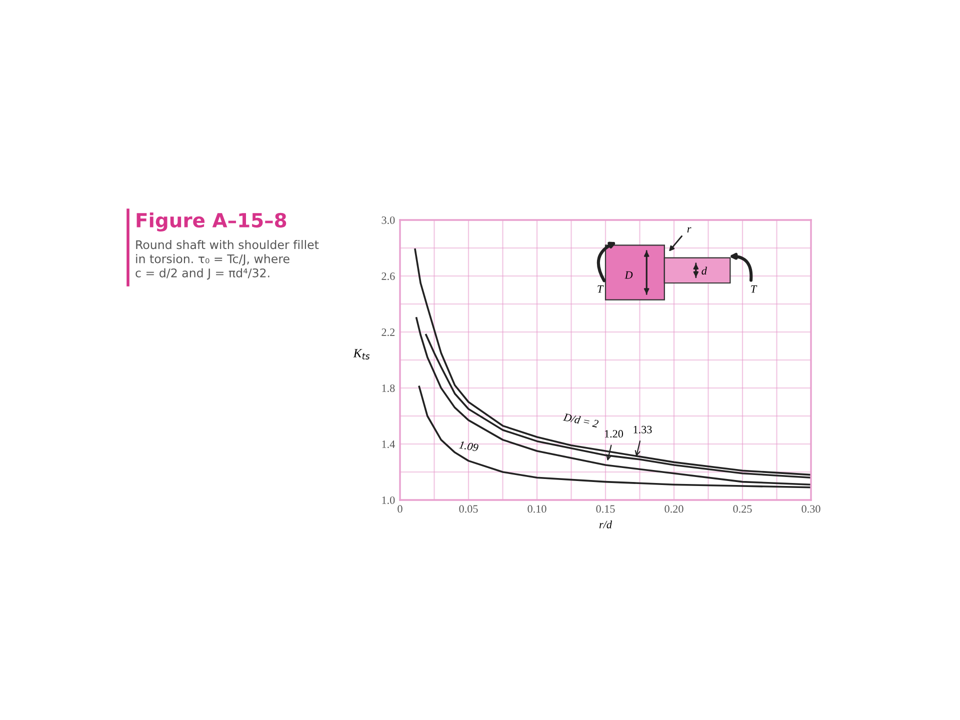 The width and height of the screenshot is (960, 720). I want to click on y-tick-label: 2.6, so click(388, 276).